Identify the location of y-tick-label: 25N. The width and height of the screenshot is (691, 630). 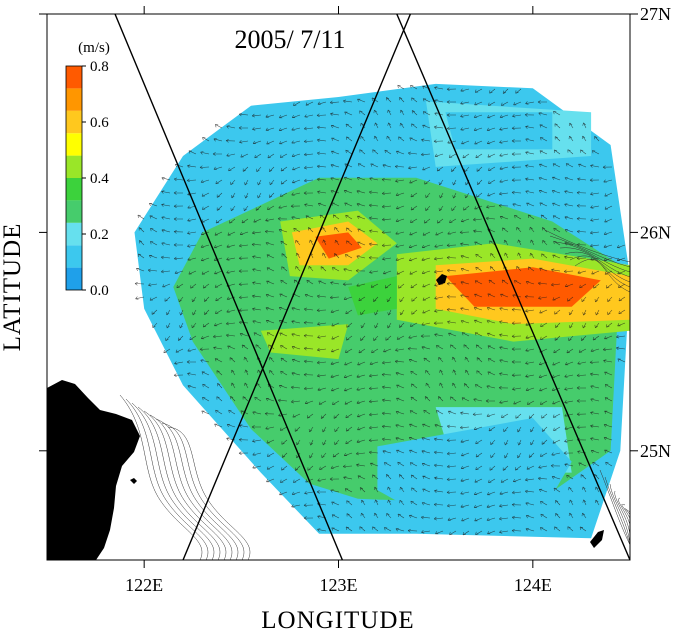
(655, 451).